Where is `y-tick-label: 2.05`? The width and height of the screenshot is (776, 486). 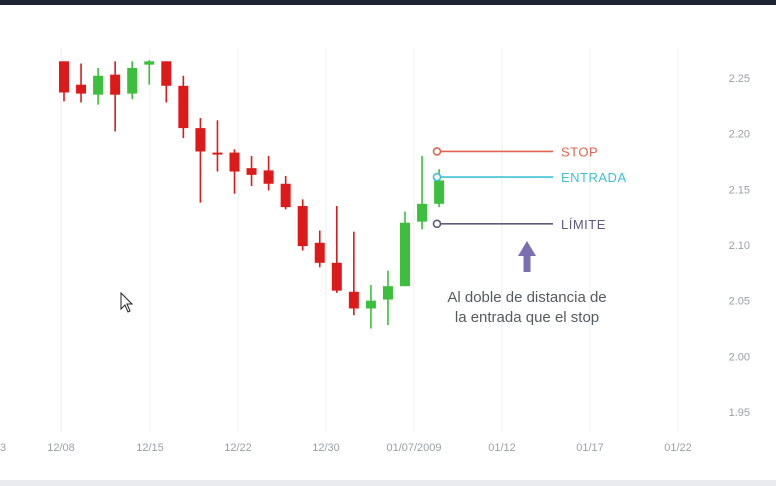
y-tick-label: 2.05 is located at coordinates (739, 302).